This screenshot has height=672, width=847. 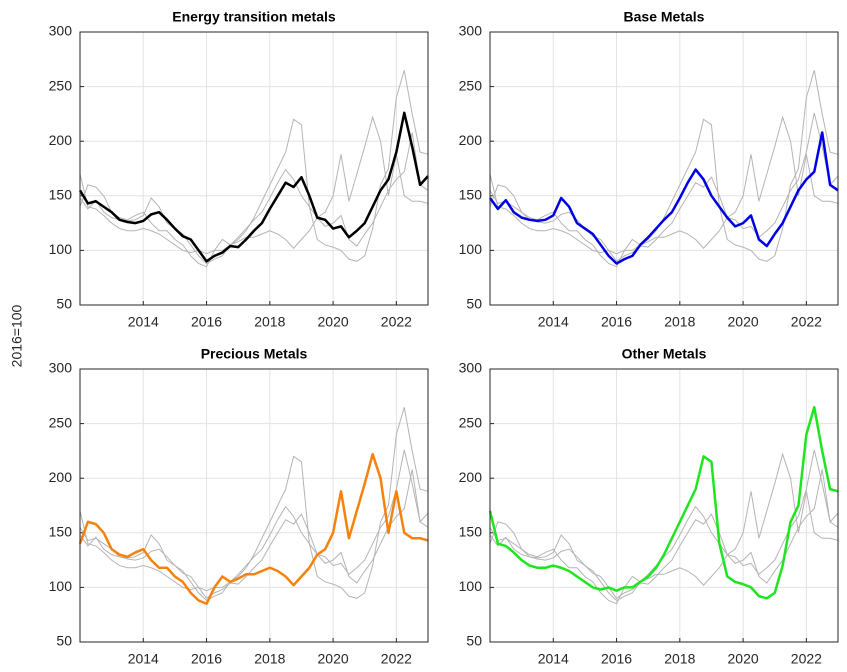 What do you see at coordinates (664, 354) in the screenshot?
I see `chart-title: Other Metals` at bounding box center [664, 354].